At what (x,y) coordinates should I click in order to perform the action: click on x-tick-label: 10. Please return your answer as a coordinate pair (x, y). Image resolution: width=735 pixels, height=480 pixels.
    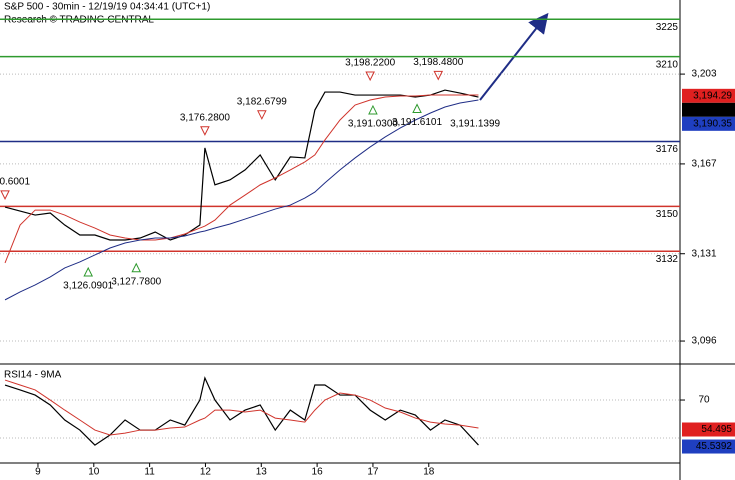
    Looking at the image, I should click on (94, 472).